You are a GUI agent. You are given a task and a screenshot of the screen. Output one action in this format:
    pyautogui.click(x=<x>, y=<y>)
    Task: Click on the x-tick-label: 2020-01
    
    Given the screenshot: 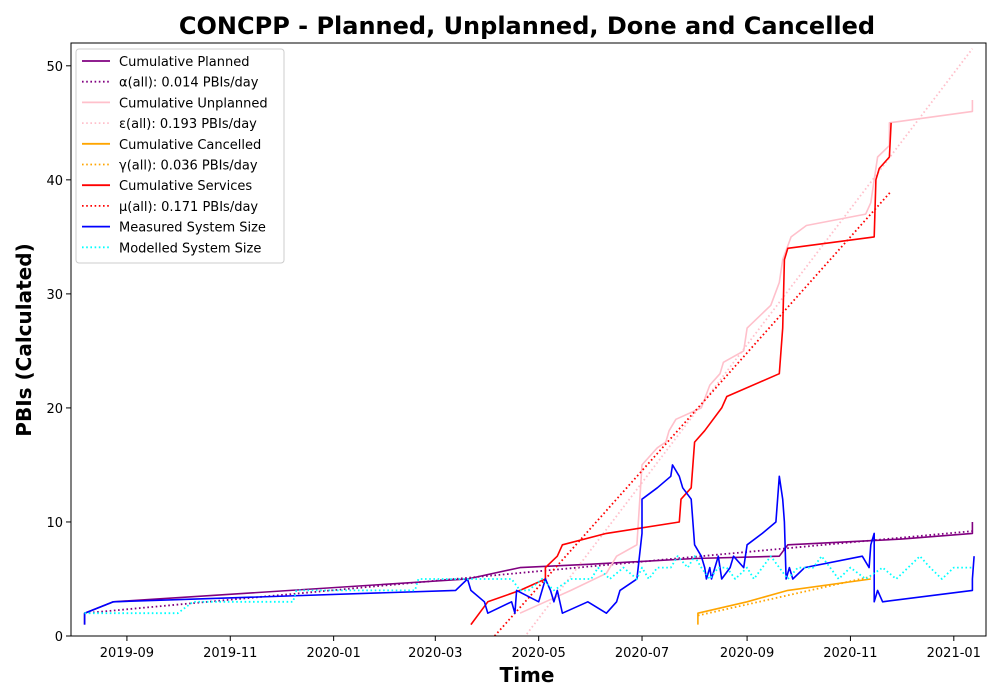 What is the action you would take?
    pyautogui.click(x=333, y=653)
    